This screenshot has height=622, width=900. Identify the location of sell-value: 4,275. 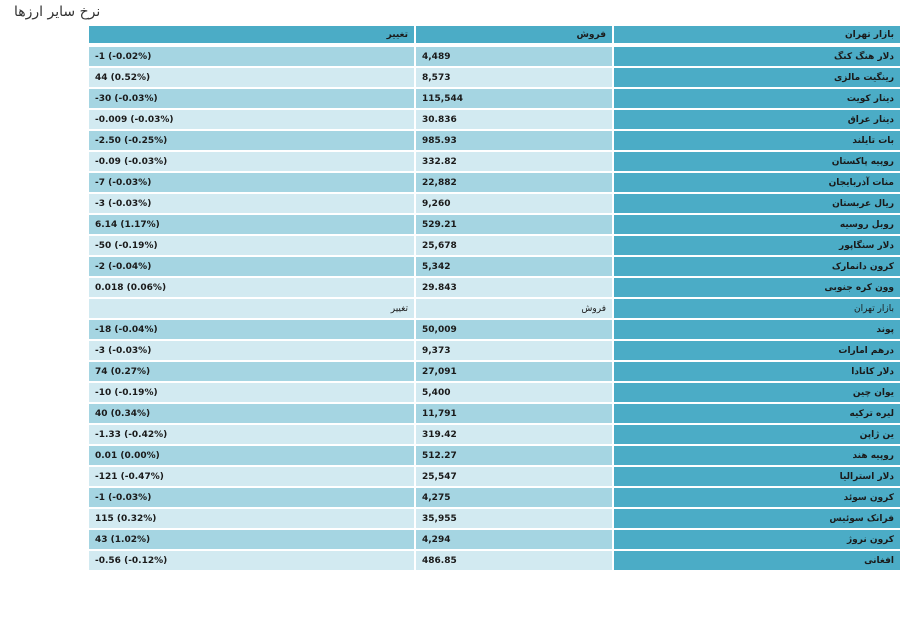
(514, 498).